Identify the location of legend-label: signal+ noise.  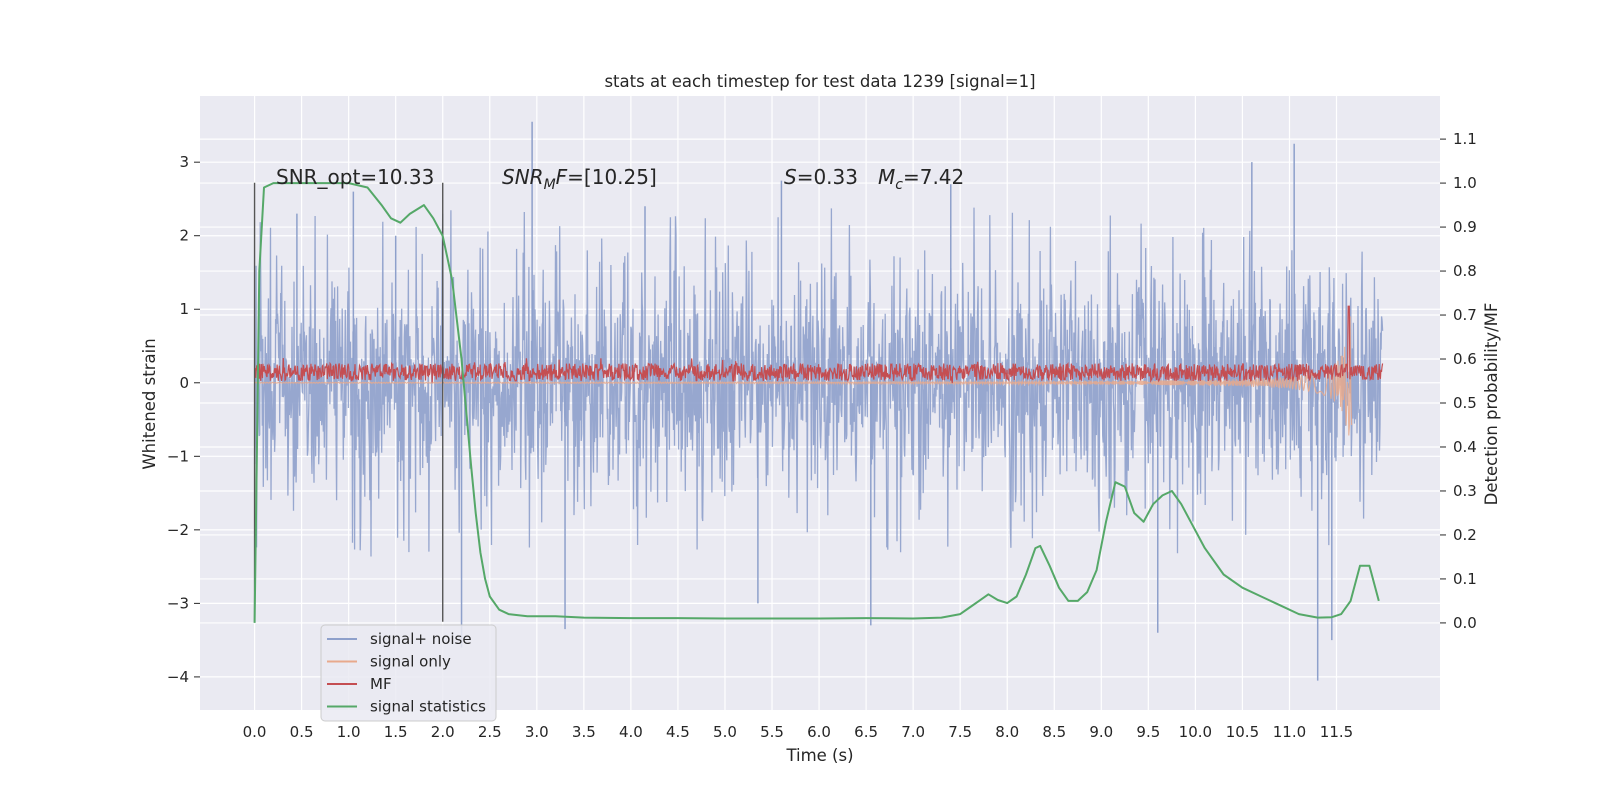
(421, 639).